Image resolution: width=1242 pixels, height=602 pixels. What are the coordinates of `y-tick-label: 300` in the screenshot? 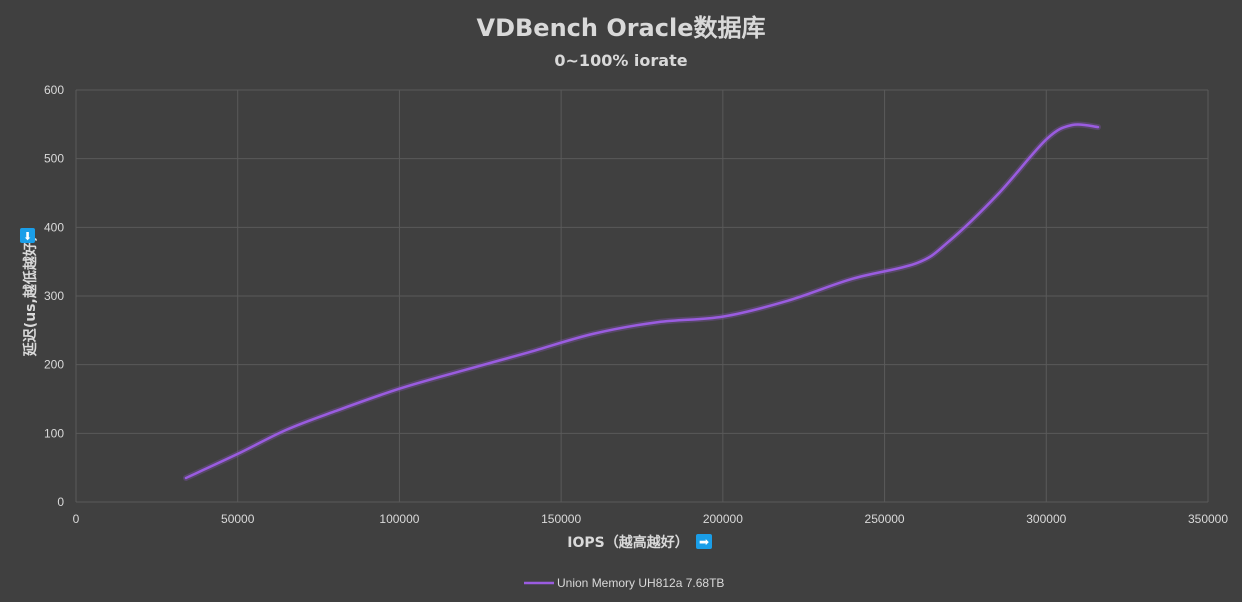 It's located at (54, 296).